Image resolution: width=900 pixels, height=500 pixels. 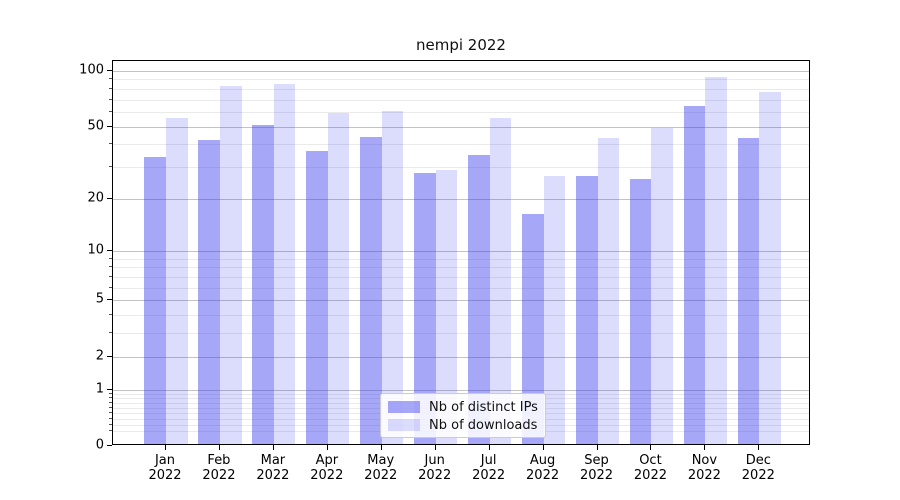 I want to click on y-tick-label: 50, so click(x=95, y=126).